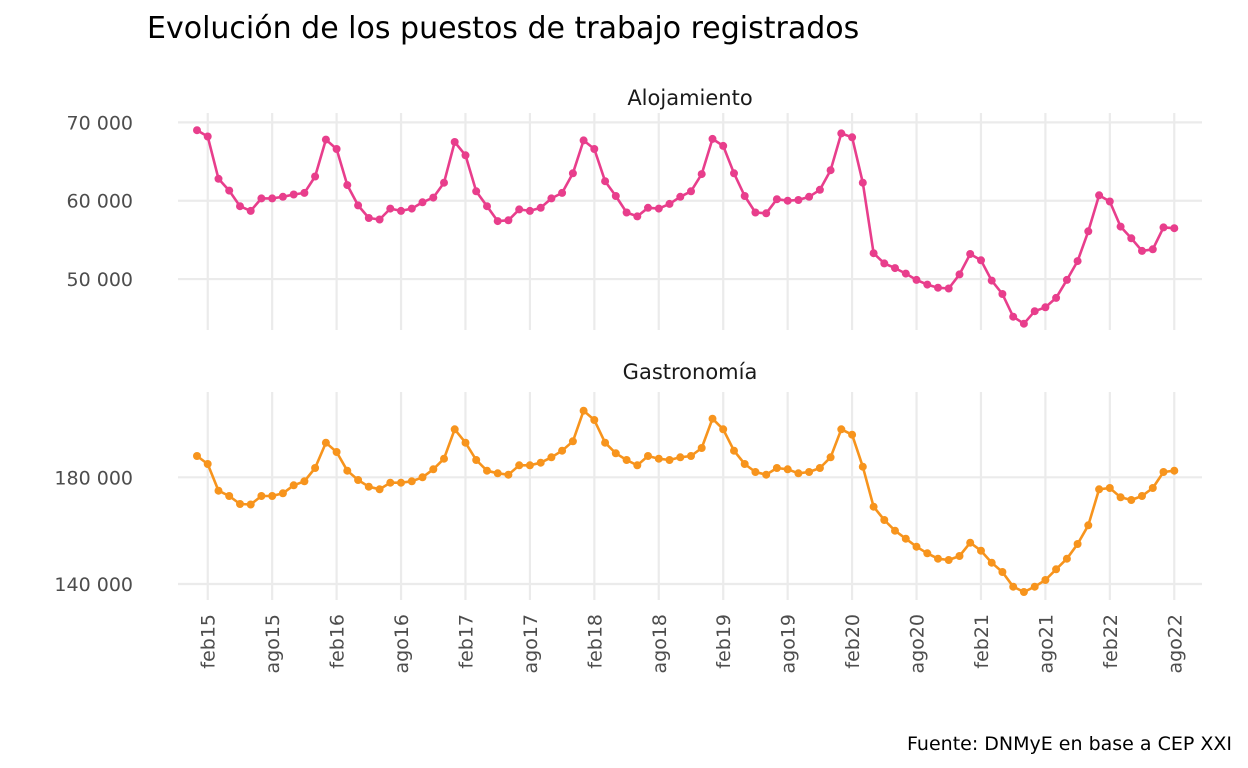 This screenshot has width=1248, height=768. I want to click on x-tick-label-ago22: ago22, so click(1175, 644).